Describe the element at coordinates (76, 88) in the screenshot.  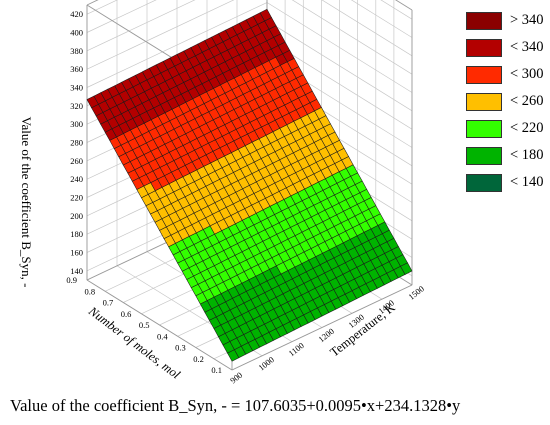
I see `z-tick-label: 340` at that location.